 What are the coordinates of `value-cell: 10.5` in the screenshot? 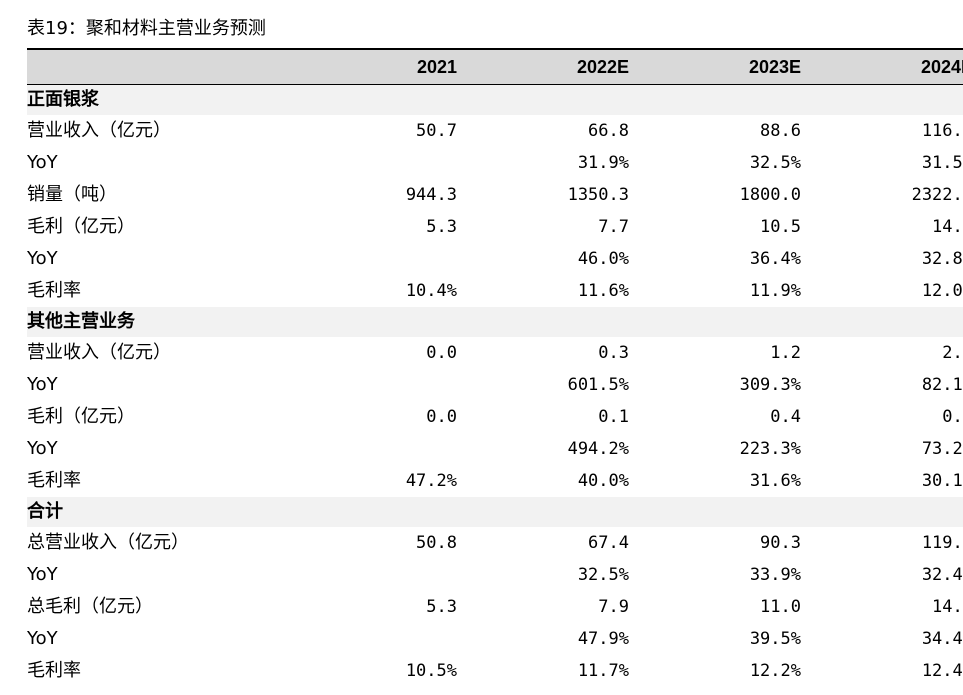 It's located at (780, 227).